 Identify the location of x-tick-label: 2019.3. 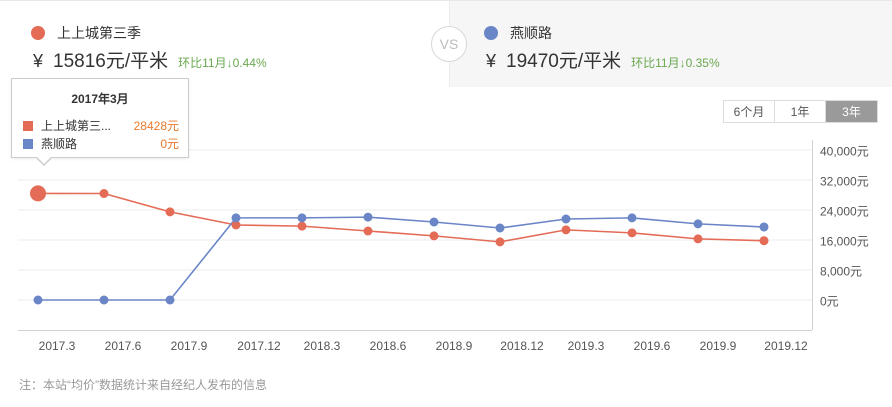
(586, 346).